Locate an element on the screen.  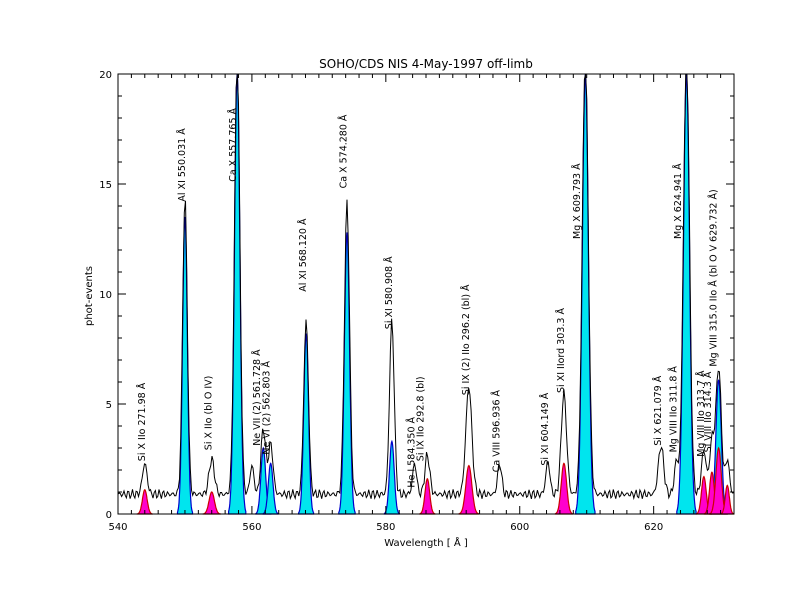
line-label: Si XI 580.908 Å is located at coordinates (389, 292).